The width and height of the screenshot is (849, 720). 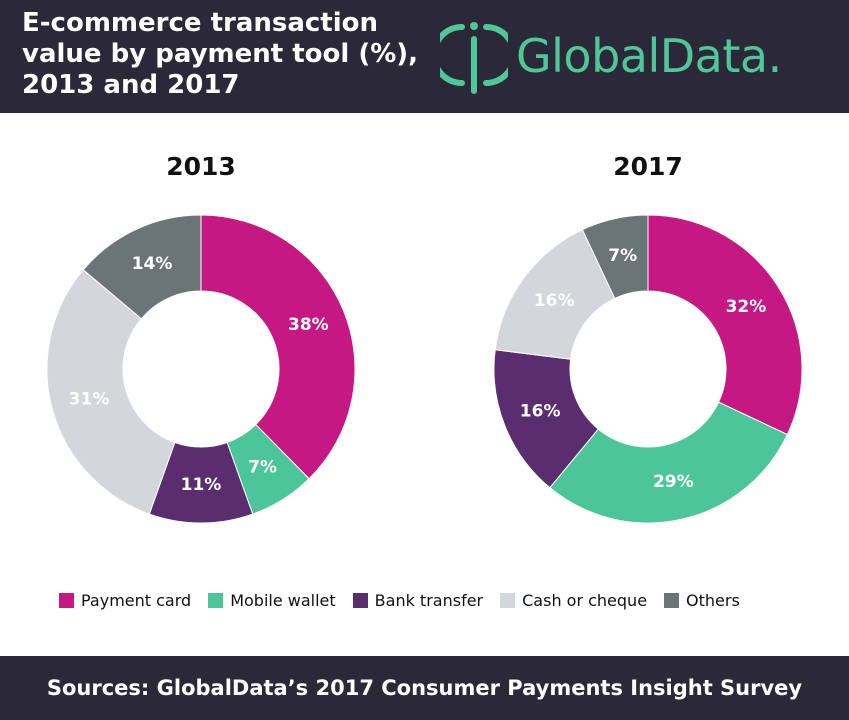 What do you see at coordinates (201, 485) in the screenshot?
I see `slice-label-2013-bank-transfer: 11%` at bounding box center [201, 485].